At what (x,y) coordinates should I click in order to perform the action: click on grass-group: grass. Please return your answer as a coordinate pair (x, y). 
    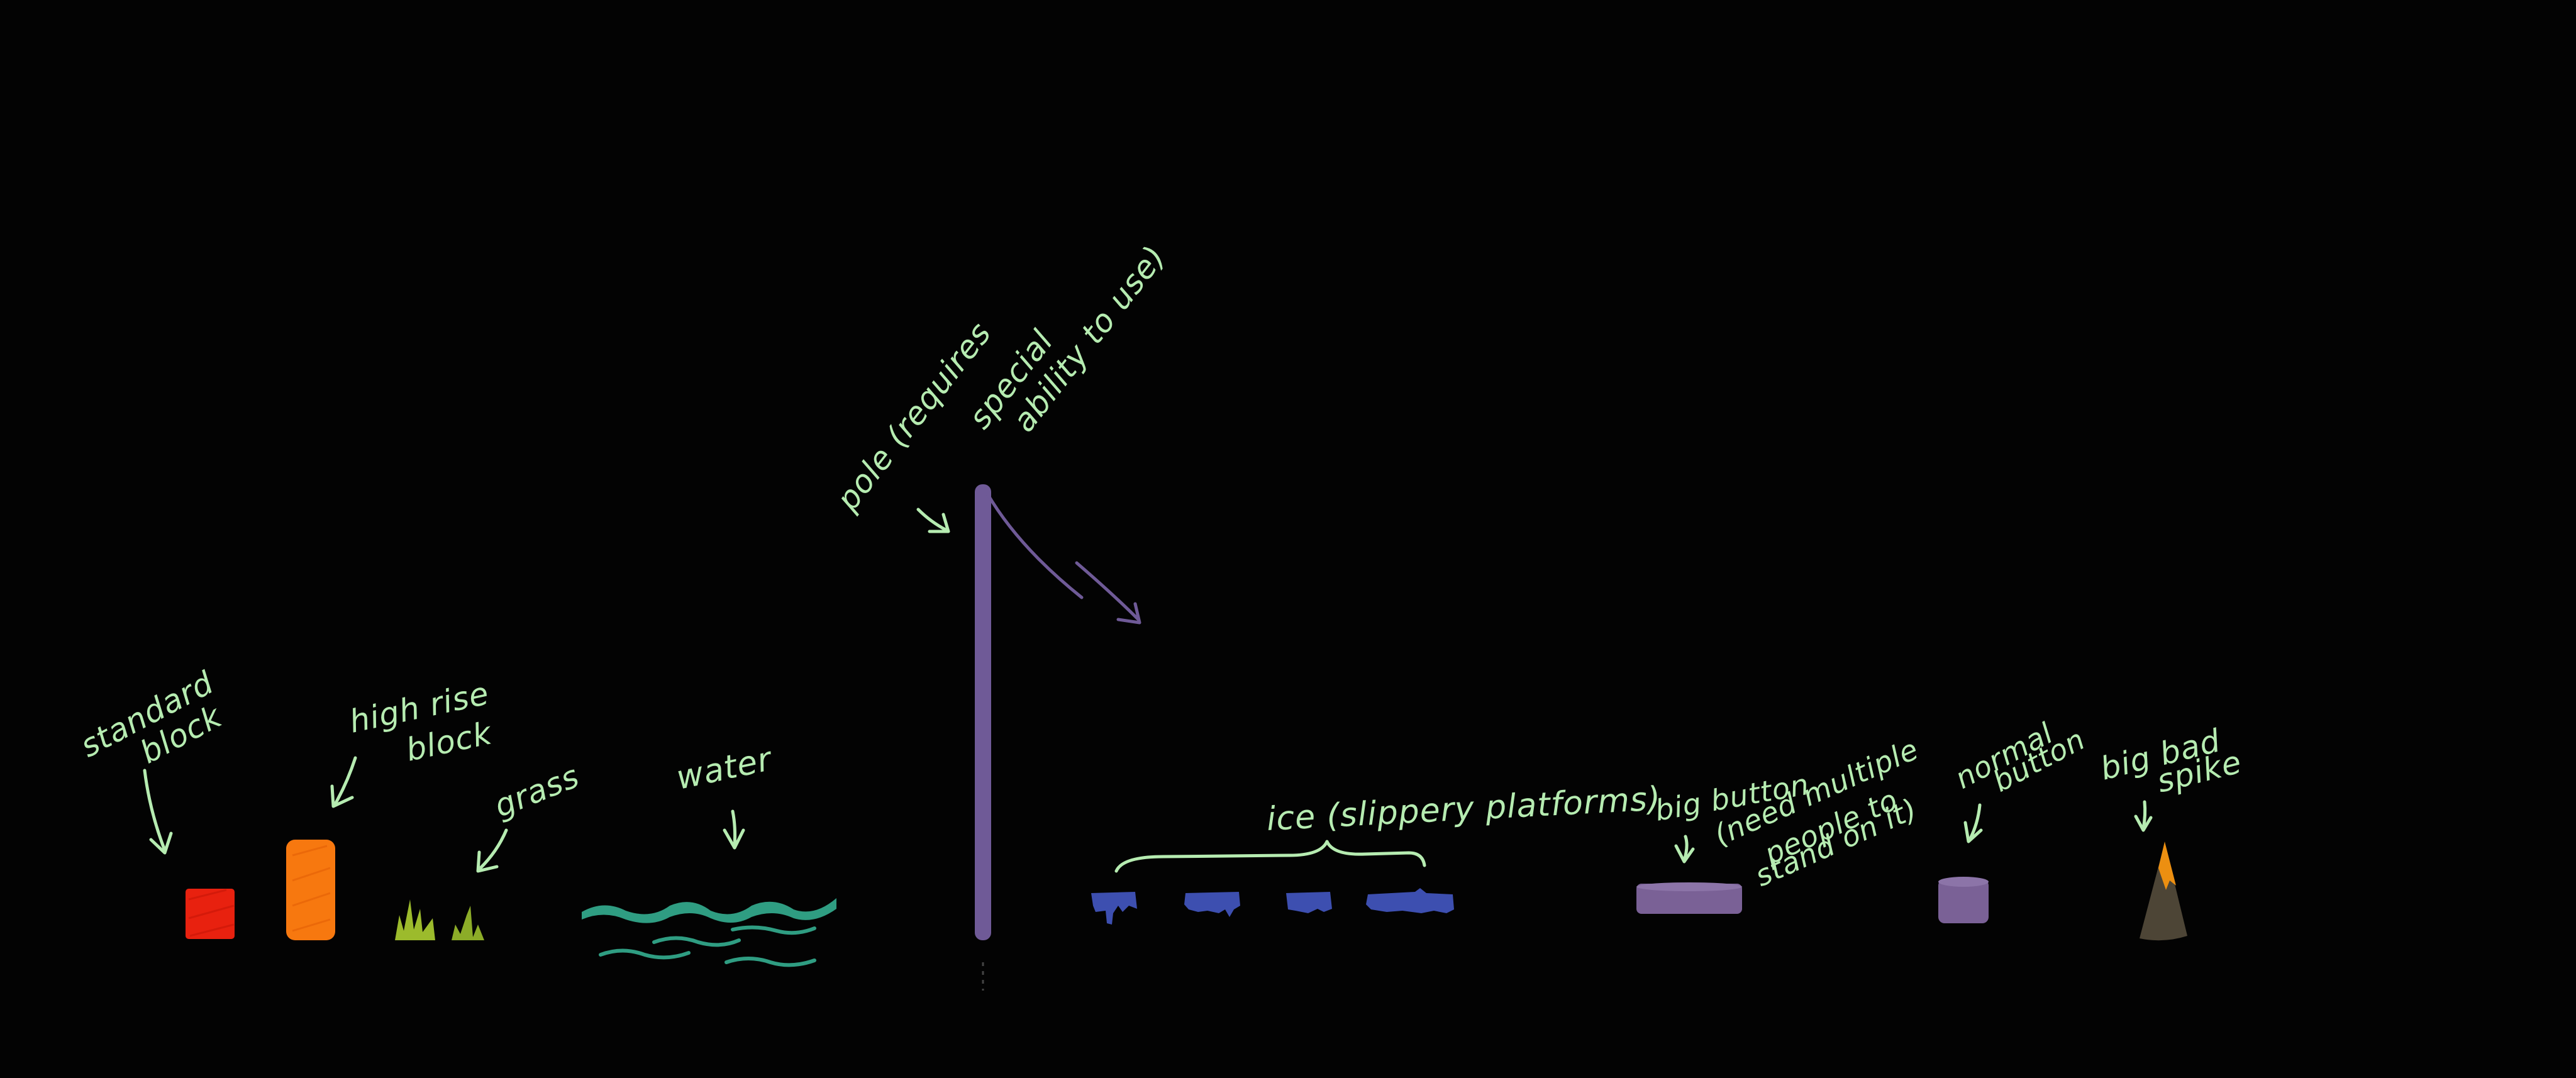
    Looking at the image, I should click on (489, 849).